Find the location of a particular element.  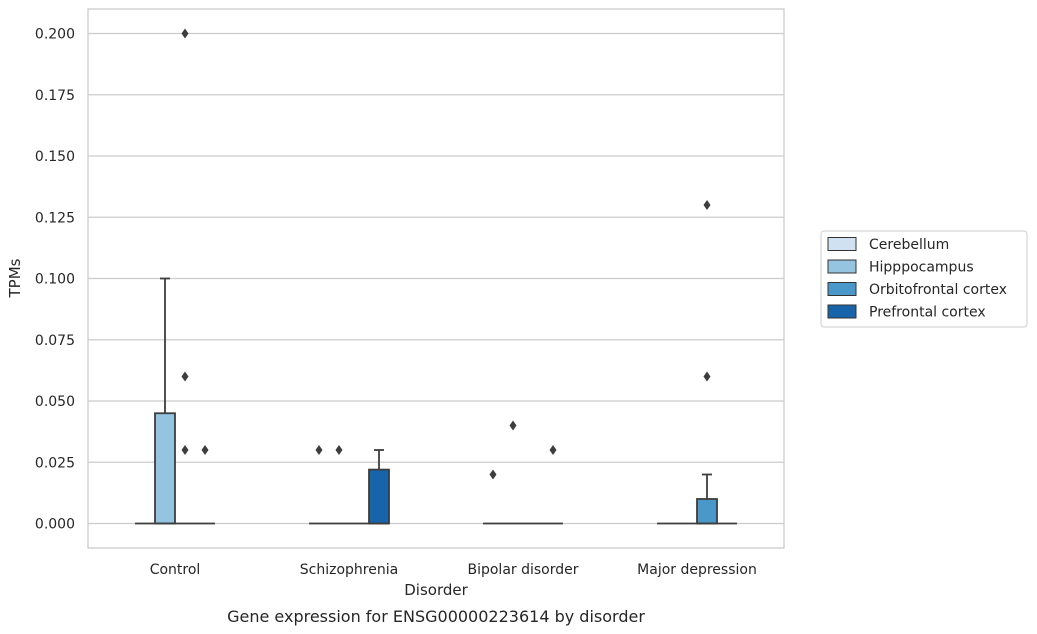

y-tick-label: 0.175 is located at coordinates (55, 96).